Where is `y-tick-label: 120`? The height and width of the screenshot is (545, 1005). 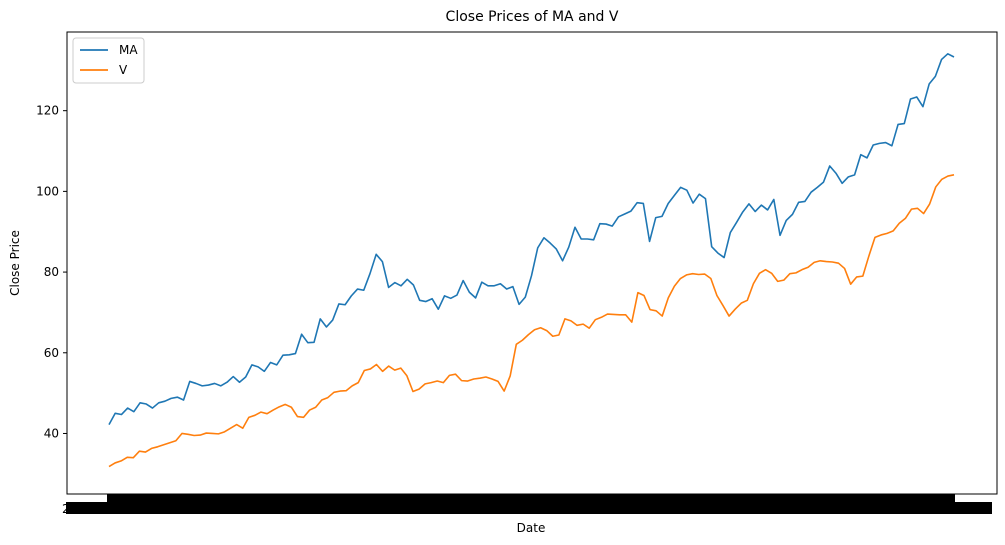 y-tick-label: 120 is located at coordinates (47, 111).